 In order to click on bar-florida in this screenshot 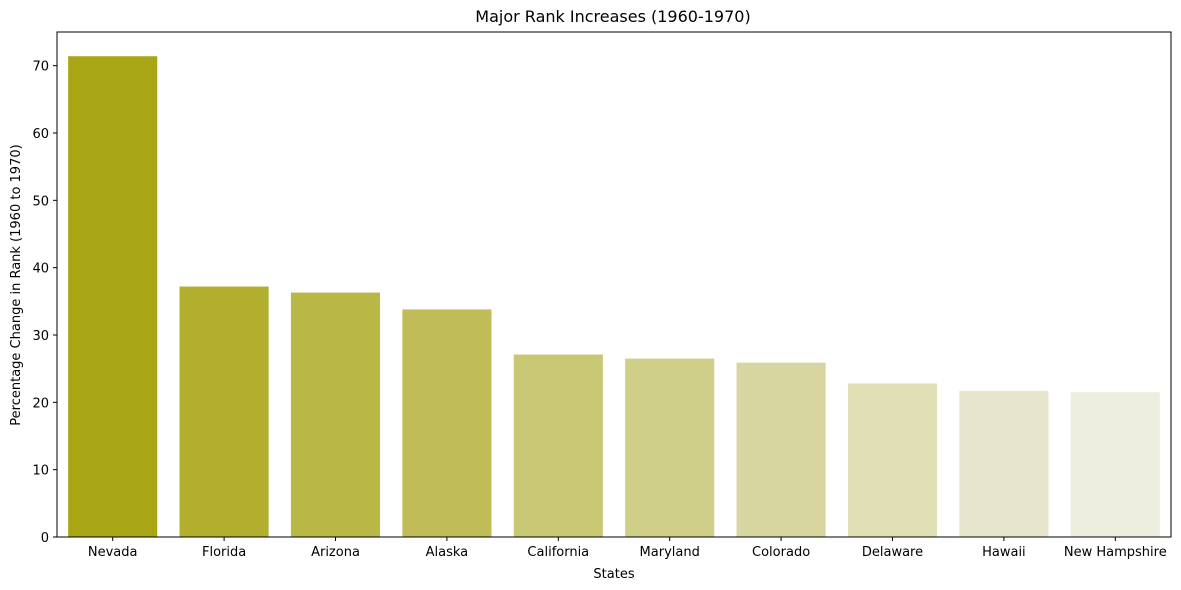, I will do `click(224, 411)`.